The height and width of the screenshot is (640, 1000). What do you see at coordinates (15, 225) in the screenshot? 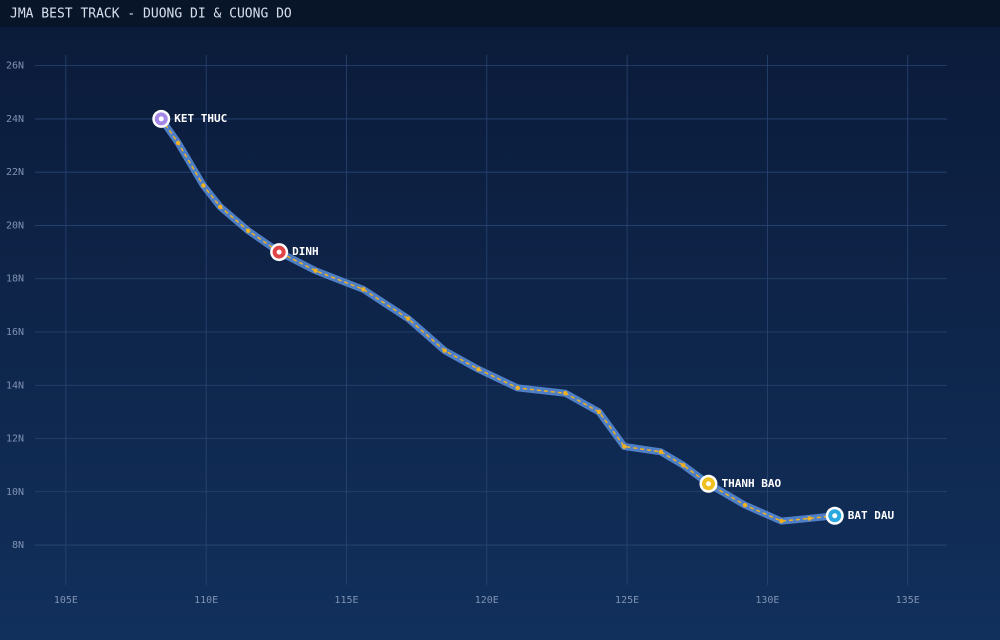
I see `y-tick-label: 20N` at bounding box center [15, 225].